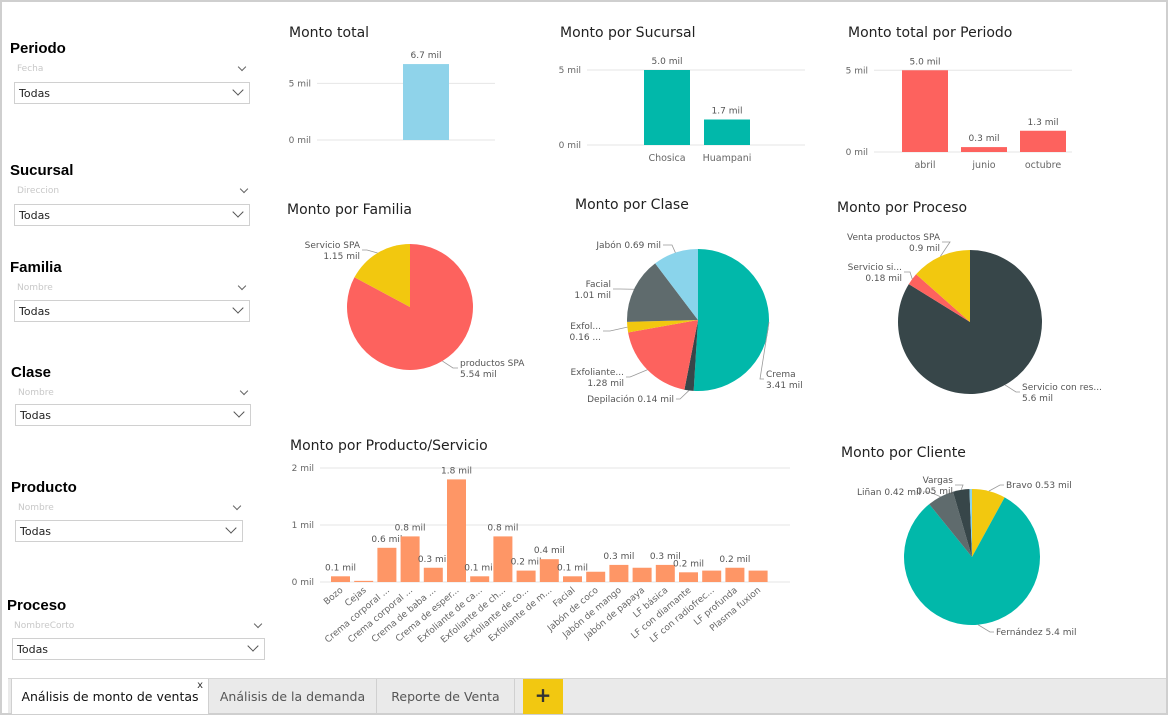 Image resolution: width=1168 pixels, height=715 pixels. I want to click on x-tick-label: octubre, so click(1043, 165).